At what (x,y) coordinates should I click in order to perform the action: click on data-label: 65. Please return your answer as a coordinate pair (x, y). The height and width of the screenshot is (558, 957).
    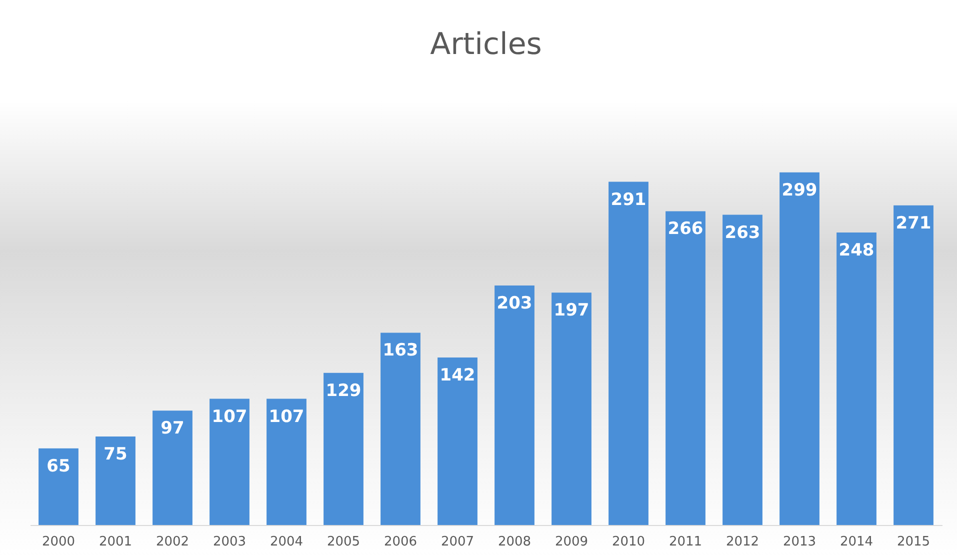
    Looking at the image, I should click on (58, 466).